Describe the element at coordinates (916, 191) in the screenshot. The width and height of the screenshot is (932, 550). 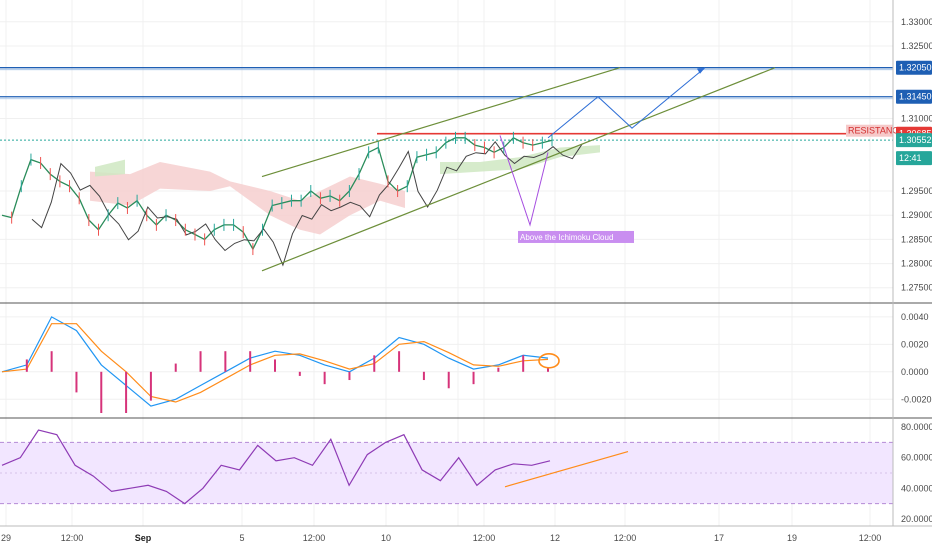
I see `price-tick-label: 1.29500` at that location.